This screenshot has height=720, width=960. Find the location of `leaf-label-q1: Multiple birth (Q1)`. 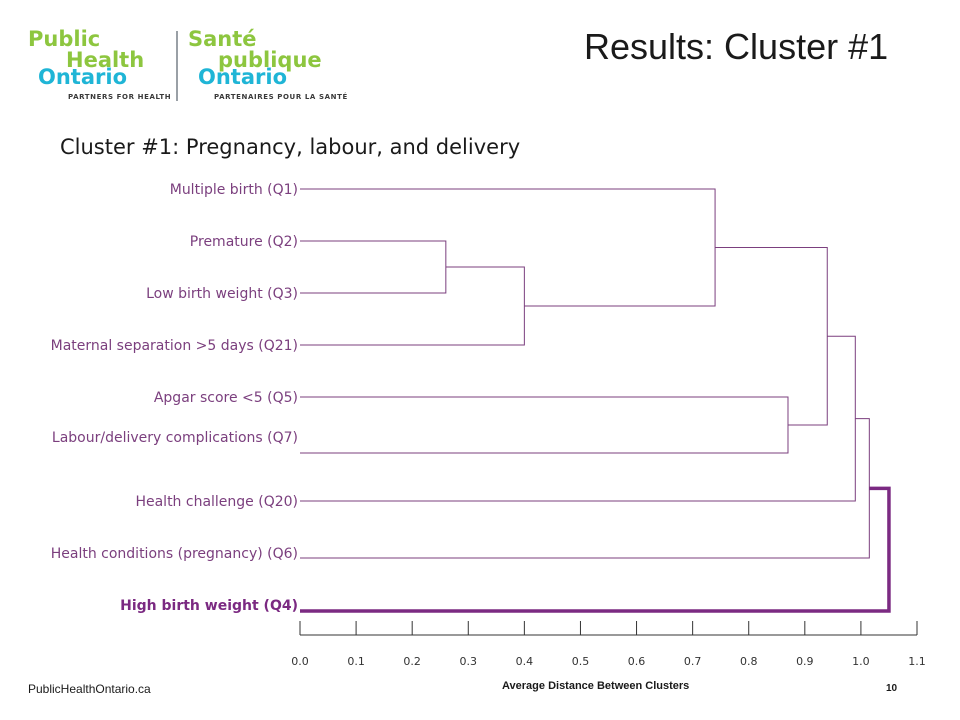

leaf-label-q1: Multiple birth (Q1) is located at coordinates (233, 190).